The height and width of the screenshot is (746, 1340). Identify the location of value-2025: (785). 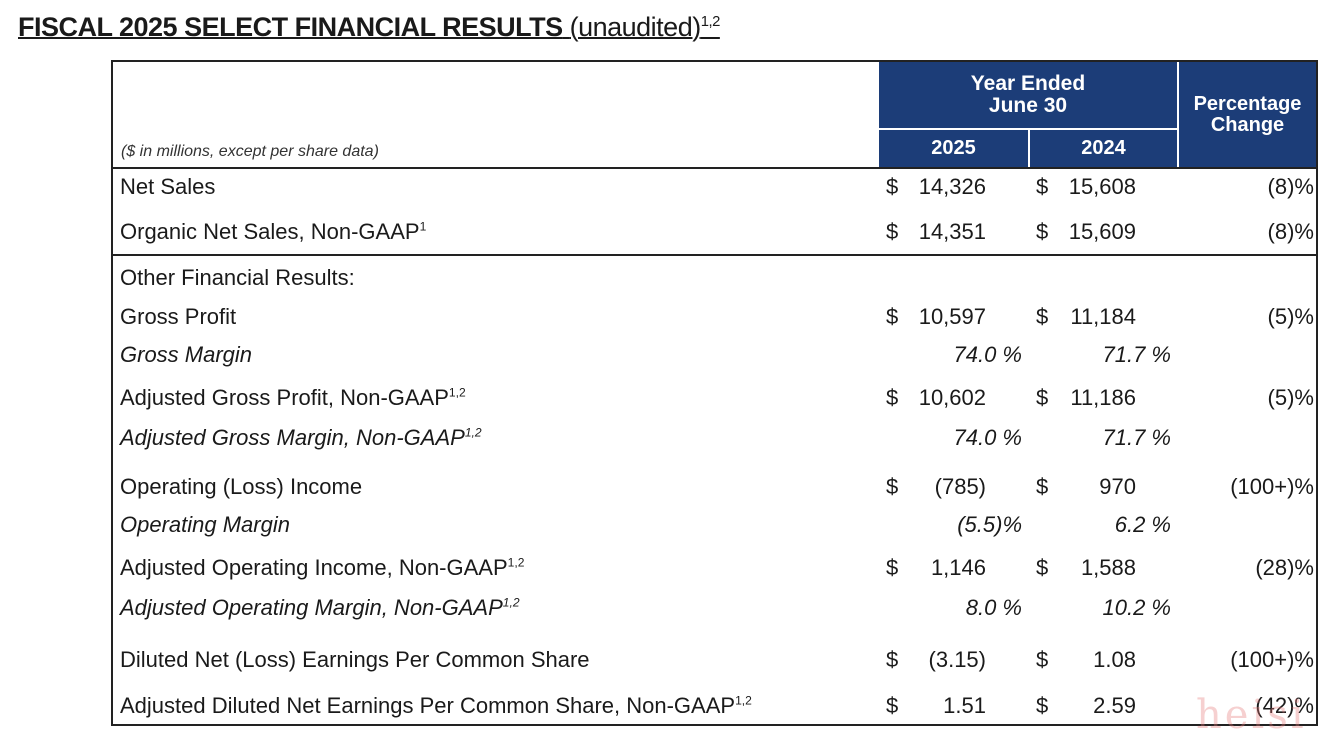
(960, 486).